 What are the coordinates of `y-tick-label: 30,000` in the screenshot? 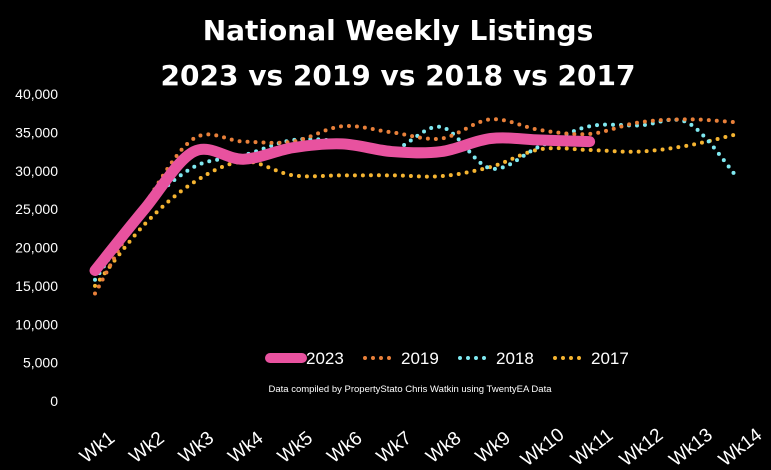 It's located at (36, 171).